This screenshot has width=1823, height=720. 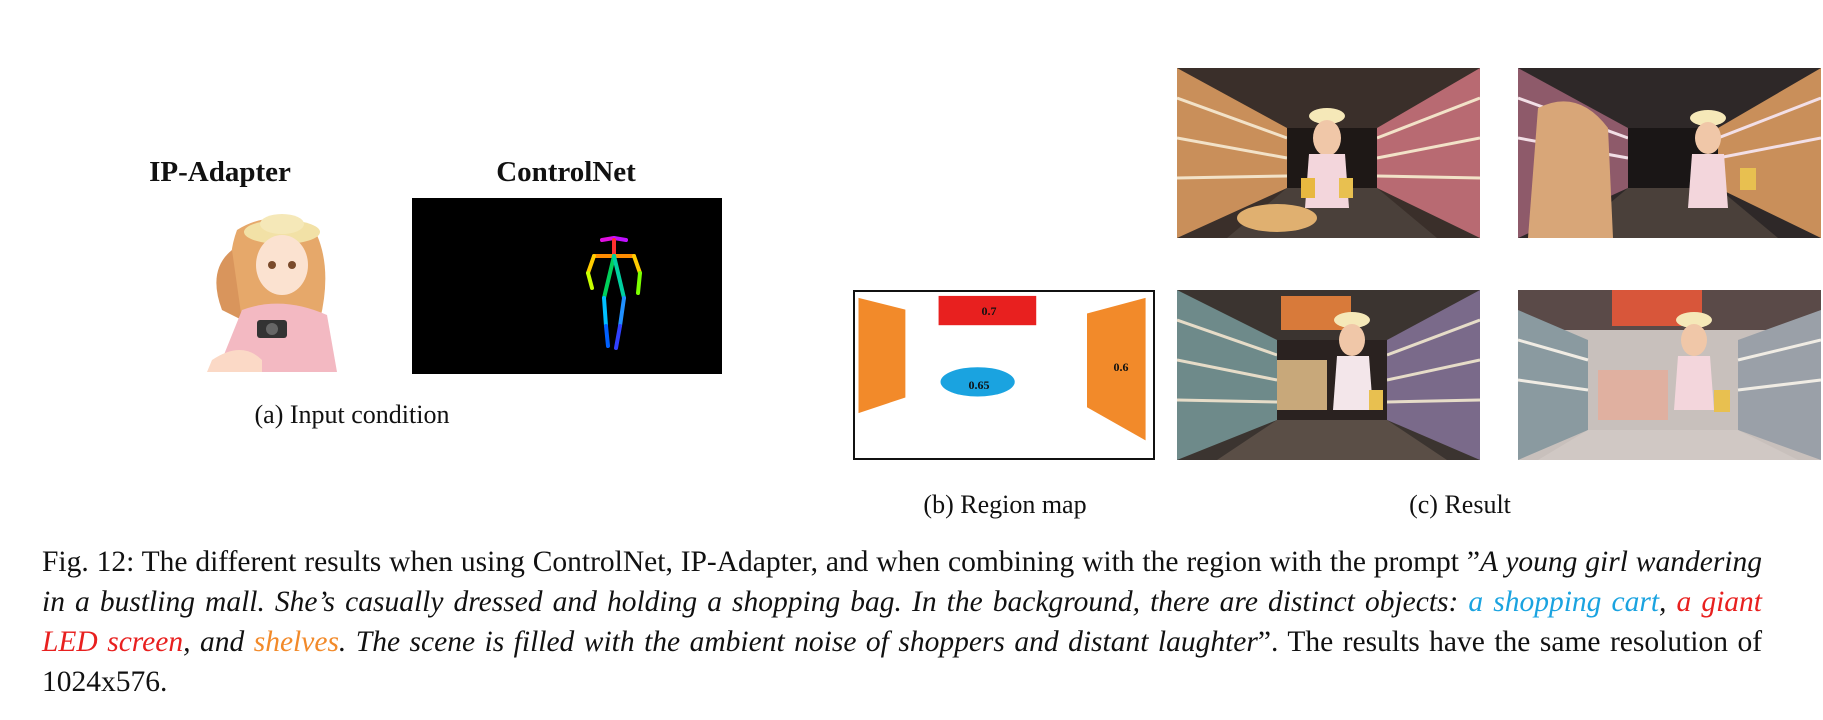 I want to click on panel-c-caption: (c) Result, so click(x=1460, y=504).